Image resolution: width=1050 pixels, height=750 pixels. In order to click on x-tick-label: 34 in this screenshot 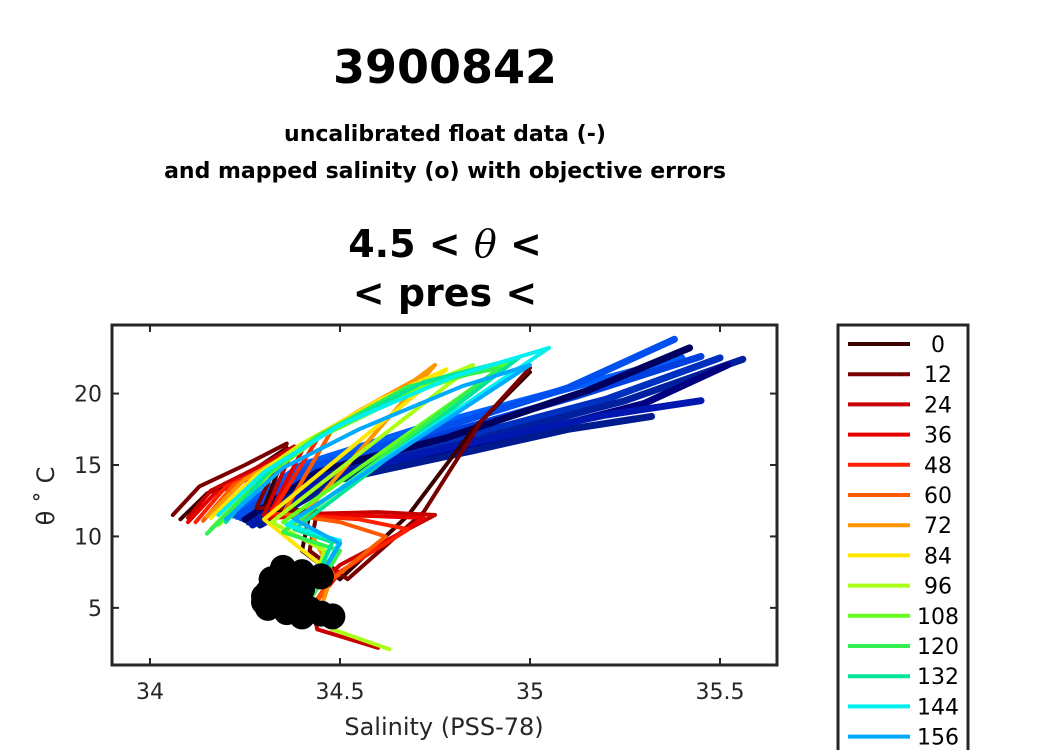, I will do `click(150, 692)`.